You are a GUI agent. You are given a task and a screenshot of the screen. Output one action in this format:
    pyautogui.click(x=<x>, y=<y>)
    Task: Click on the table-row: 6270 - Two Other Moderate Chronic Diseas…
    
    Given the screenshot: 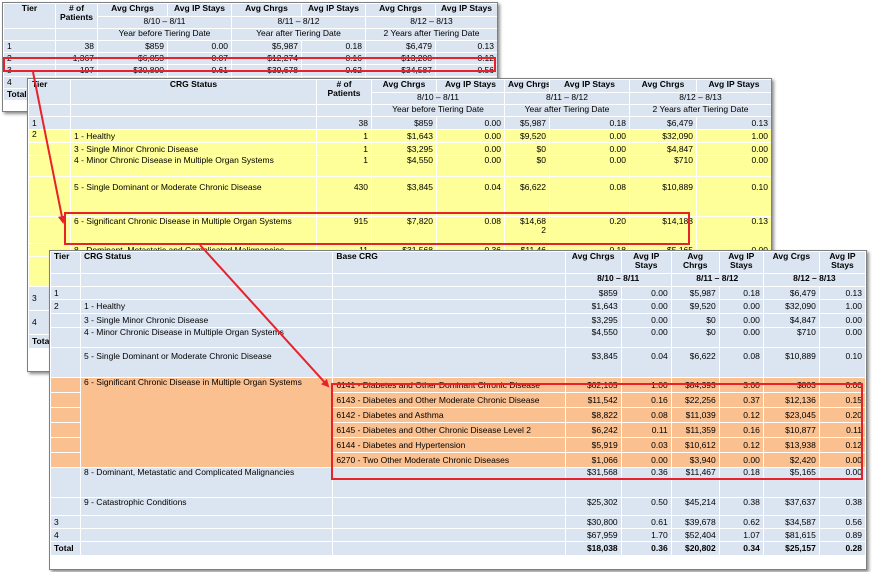 What is the action you would take?
    pyautogui.click(x=458, y=460)
    